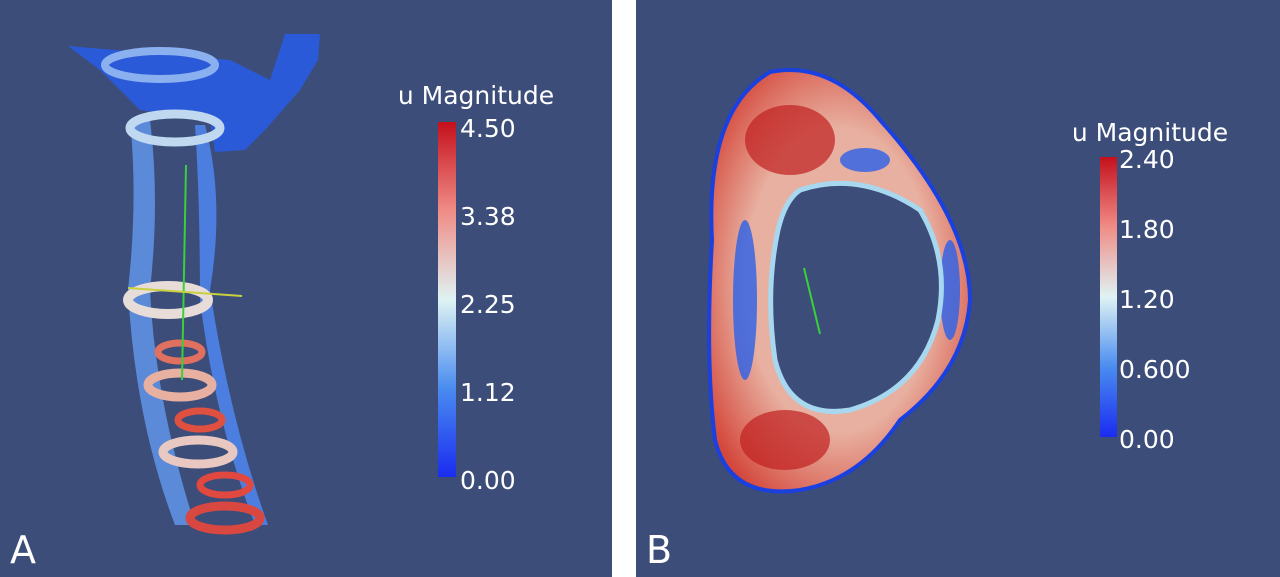  I want to click on colorbar-tick-label: 1.80, so click(1147, 229).